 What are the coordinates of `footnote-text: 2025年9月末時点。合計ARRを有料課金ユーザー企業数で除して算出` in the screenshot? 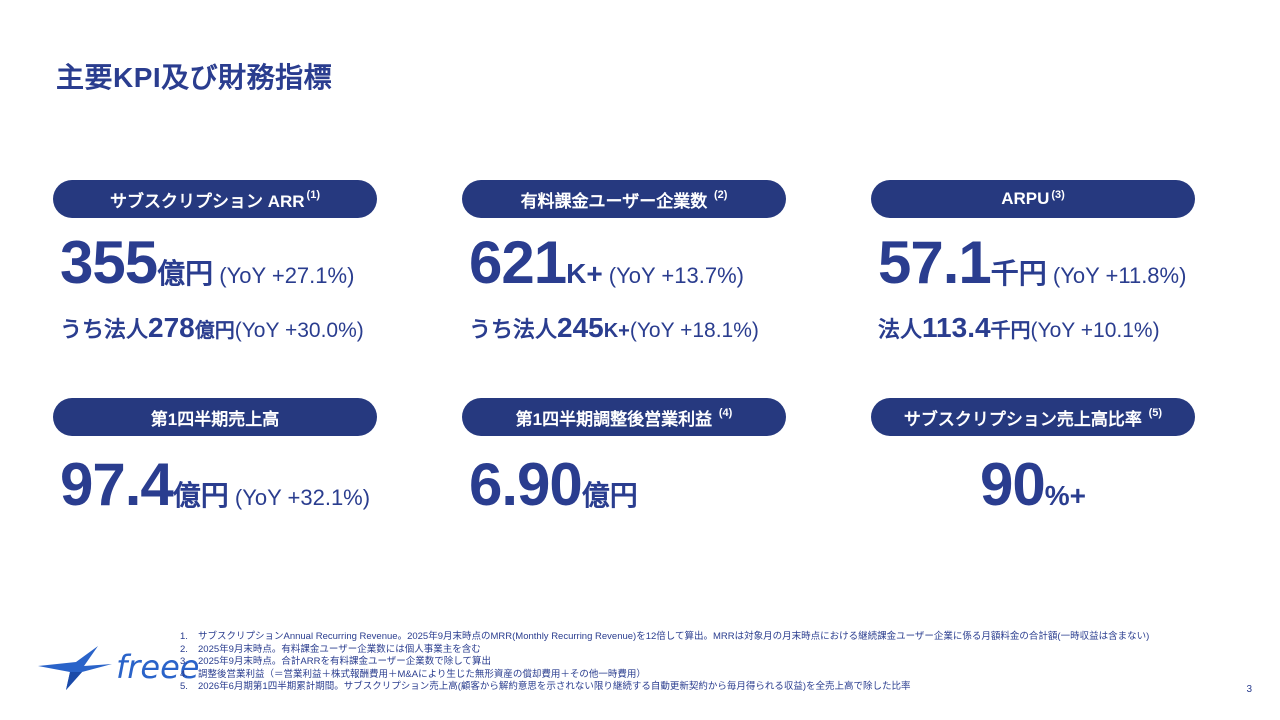 It's located at (345, 662).